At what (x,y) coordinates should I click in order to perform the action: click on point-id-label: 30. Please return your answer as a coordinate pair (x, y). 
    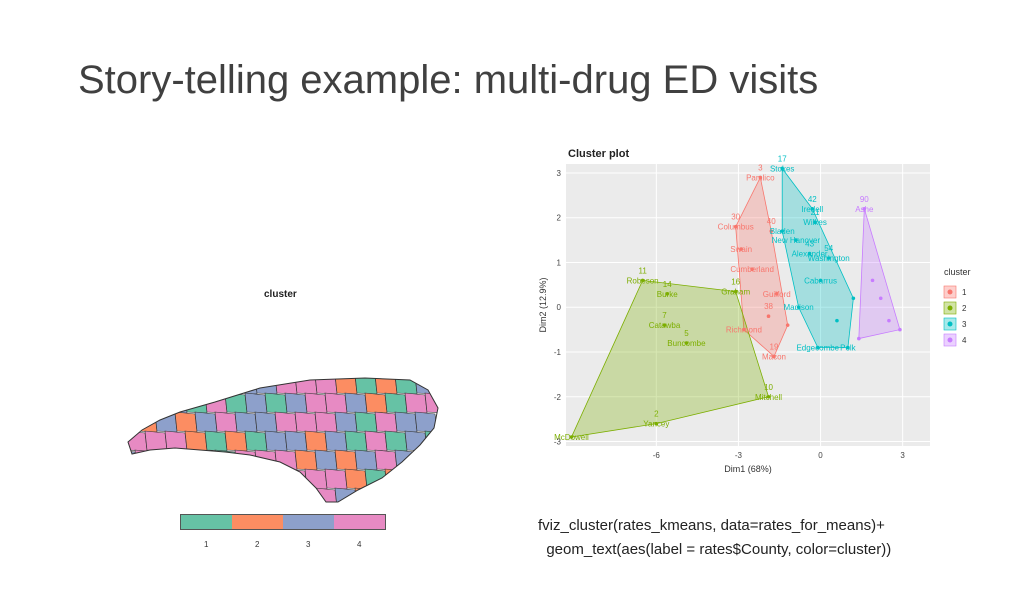
    Looking at the image, I should click on (735, 217).